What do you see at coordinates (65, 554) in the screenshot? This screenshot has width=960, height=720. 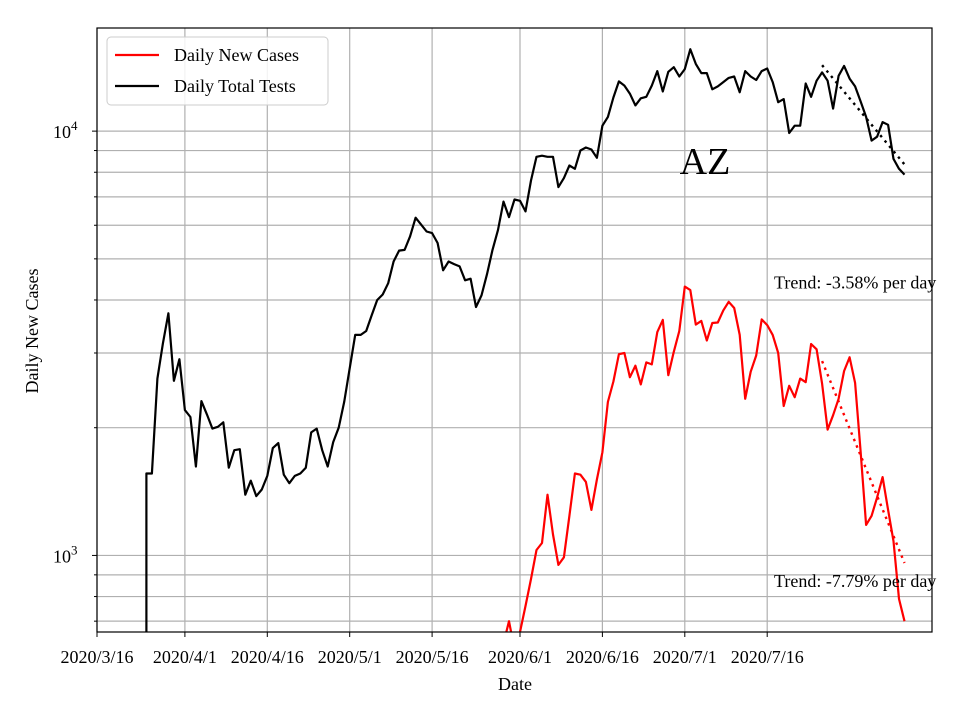 I see `y-tick-label: 10³` at bounding box center [65, 554].